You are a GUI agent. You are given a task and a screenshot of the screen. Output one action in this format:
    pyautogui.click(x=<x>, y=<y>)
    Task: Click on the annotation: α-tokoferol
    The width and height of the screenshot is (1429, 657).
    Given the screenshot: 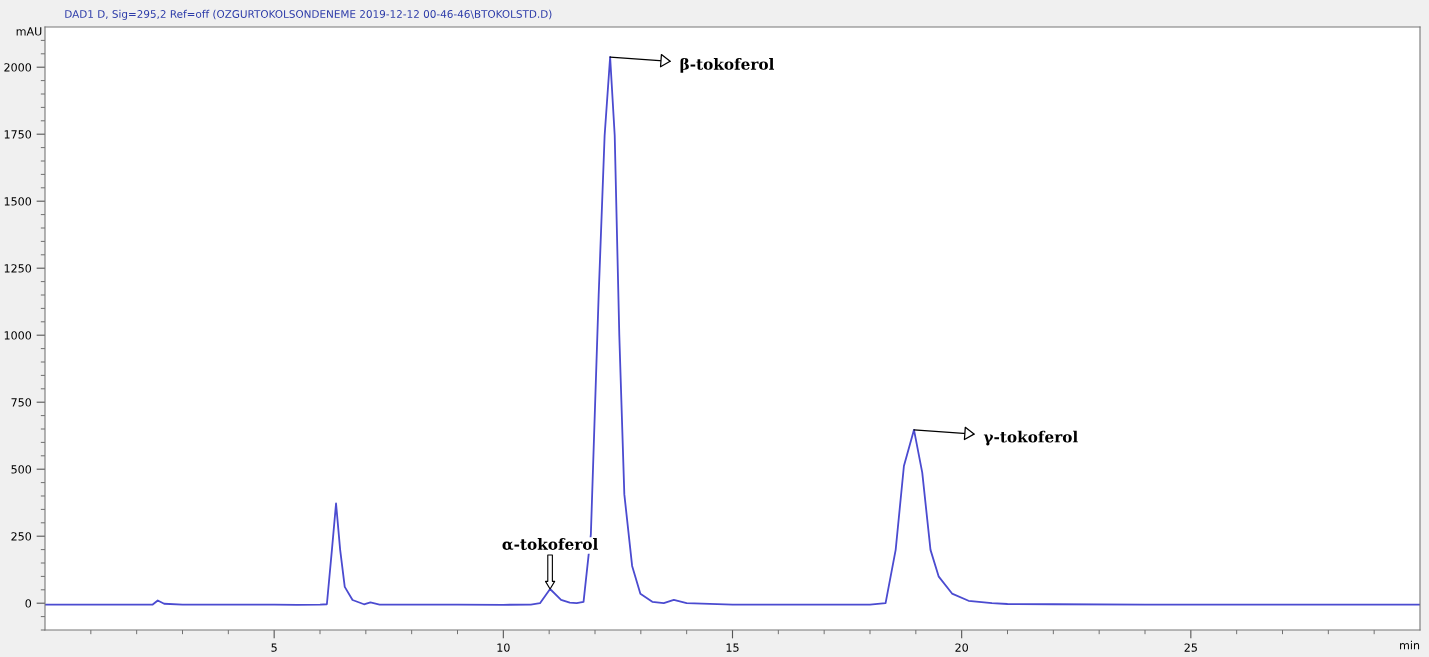 What is the action you would take?
    pyautogui.click(x=550, y=544)
    